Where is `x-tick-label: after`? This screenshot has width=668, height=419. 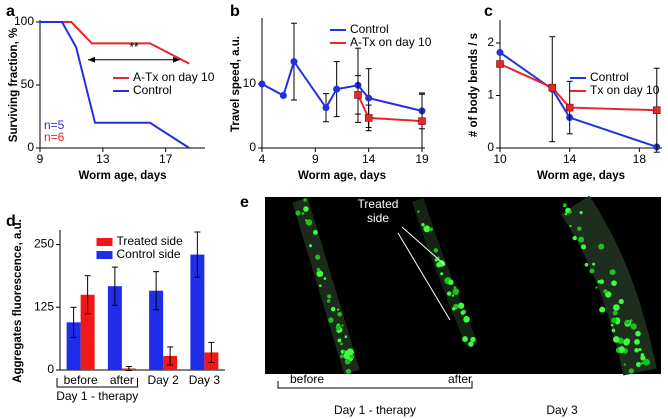
x-tick-label: after is located at coordinates (122, 380).